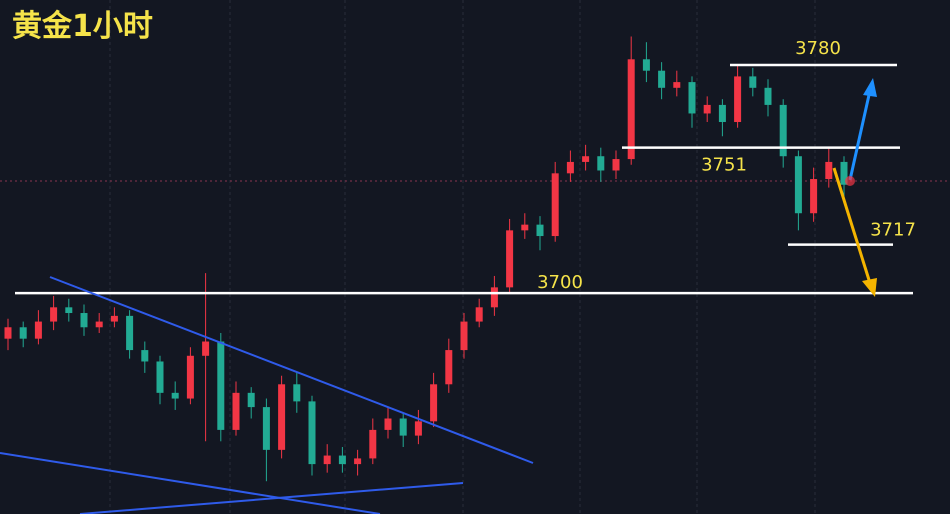  I want to click on up-arrow-head, so click(870, 87).